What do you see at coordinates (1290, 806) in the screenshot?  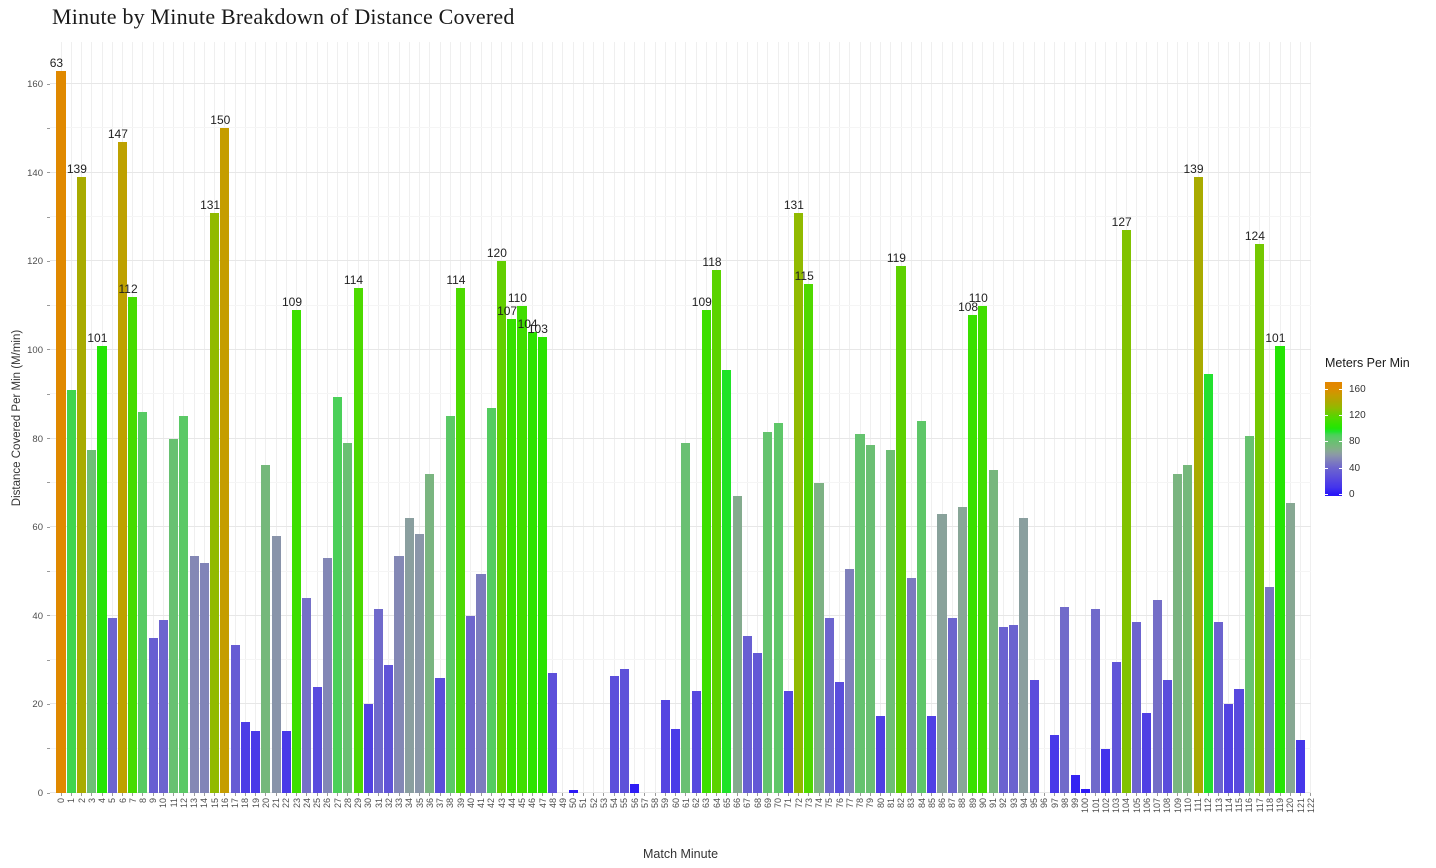 I see `x-tick-label: 120` at bounding box center [1290, 806].